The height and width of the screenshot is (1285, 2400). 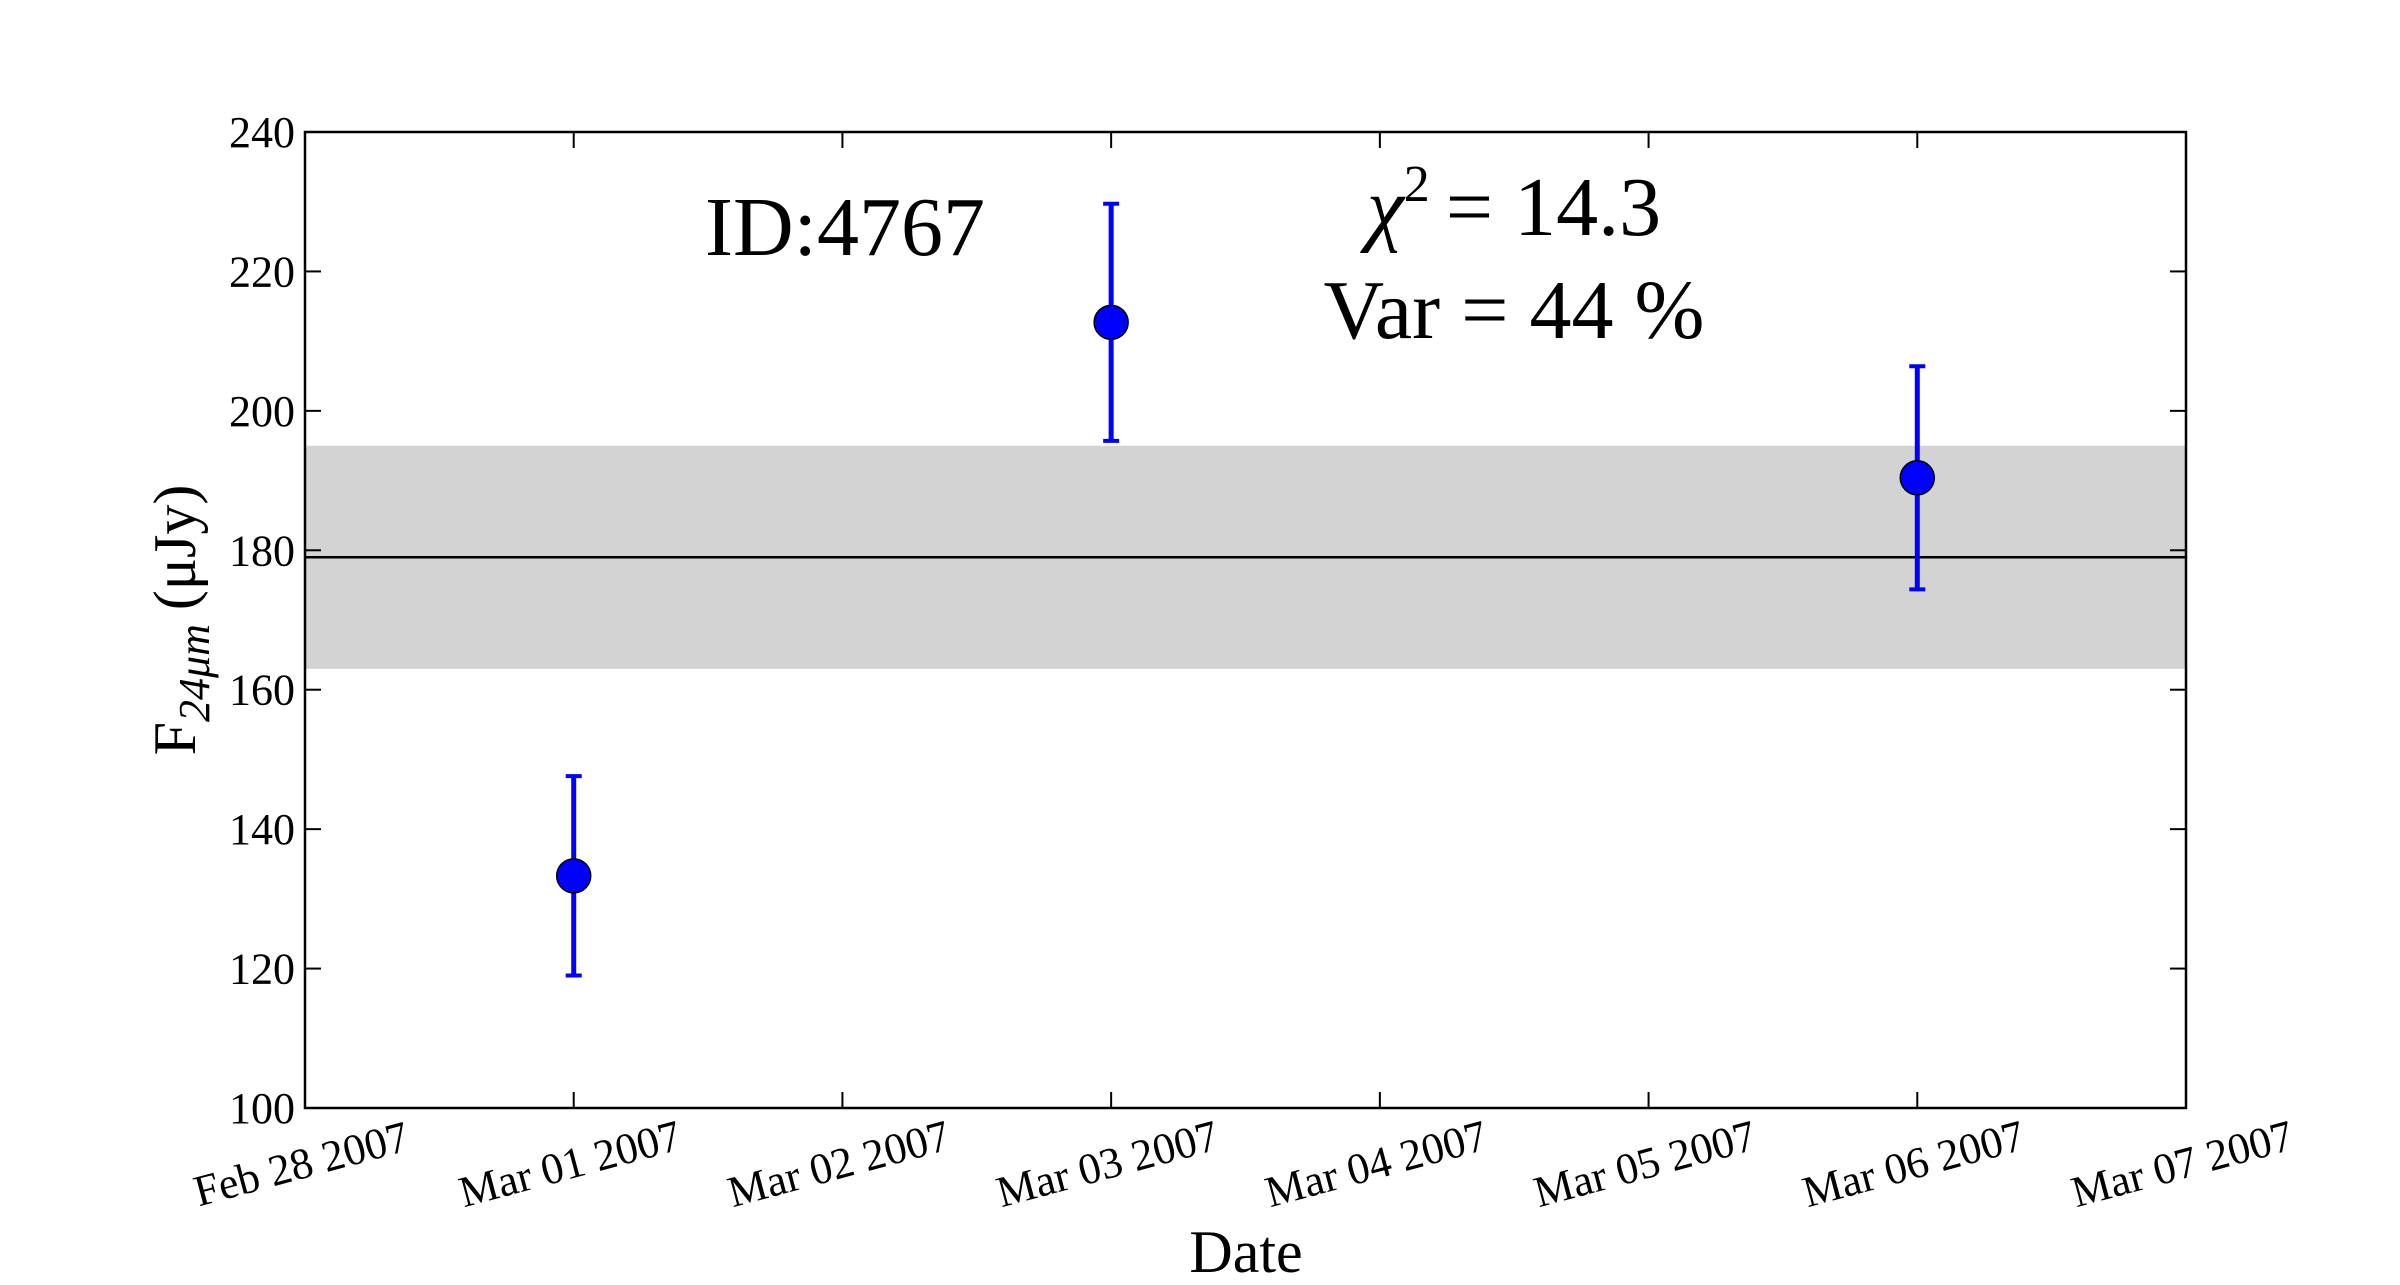 I want to click on chi2-value: = 14.3, so click(x=1553, y=207).